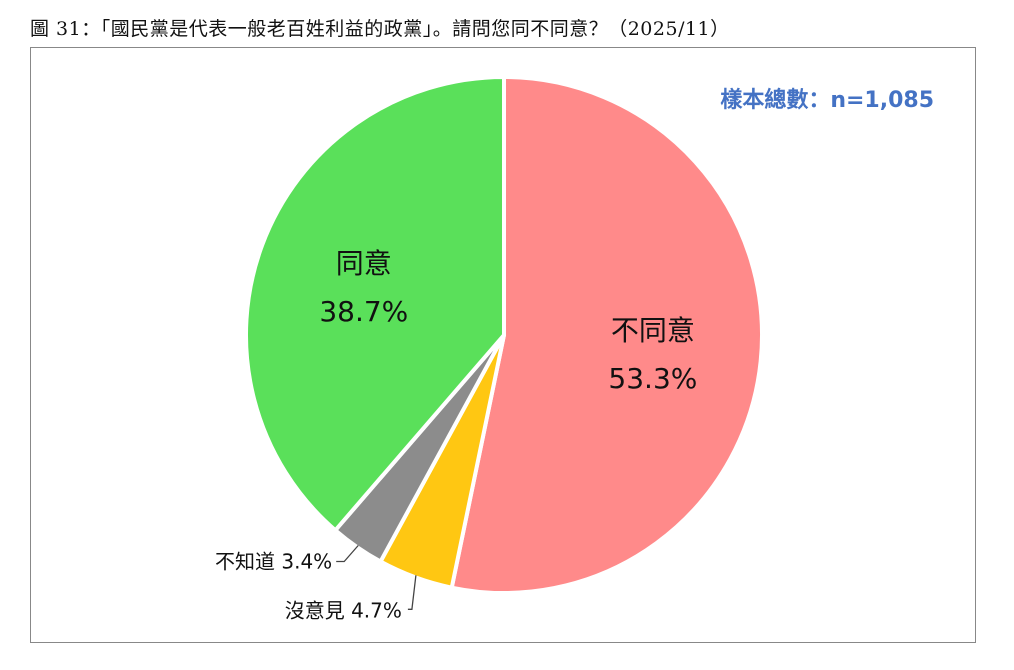  I want to click on slice-label-3: 同意, so click(364, 263).